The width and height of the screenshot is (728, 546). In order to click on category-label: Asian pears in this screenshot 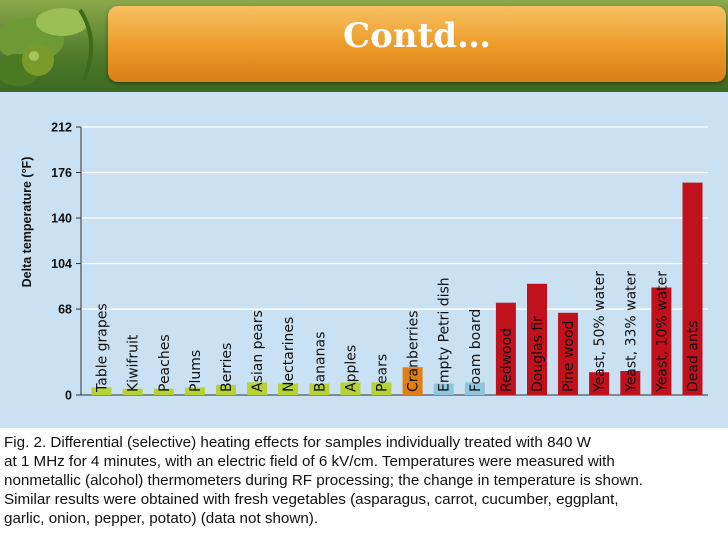, I will do `click(258, 351)`.